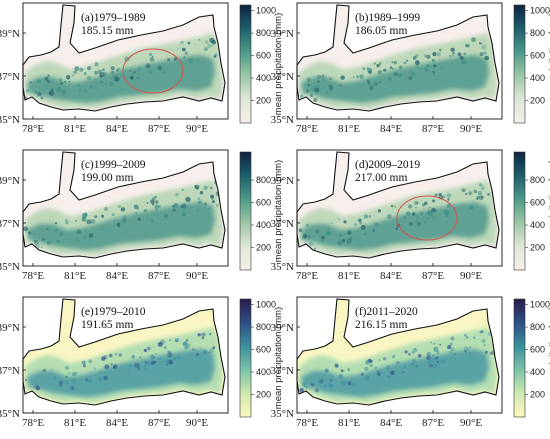  I want to click on panel-mean-value: 199.00 mm, so click(107, 178).